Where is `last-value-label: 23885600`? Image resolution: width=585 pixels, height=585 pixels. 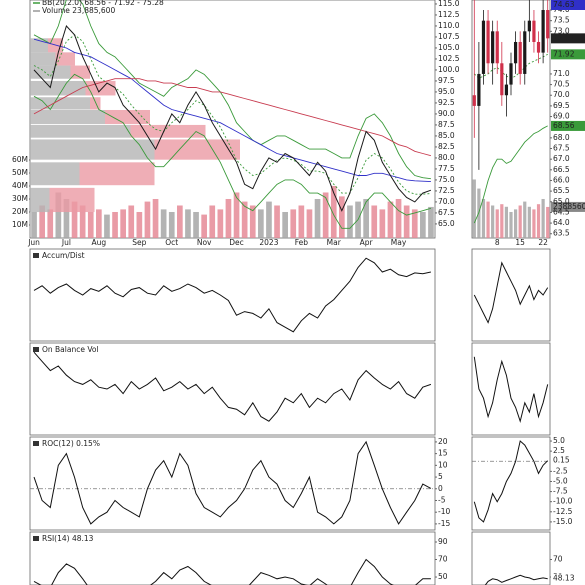 last-value-label: 23885600 is located at coordinates (569, 206).